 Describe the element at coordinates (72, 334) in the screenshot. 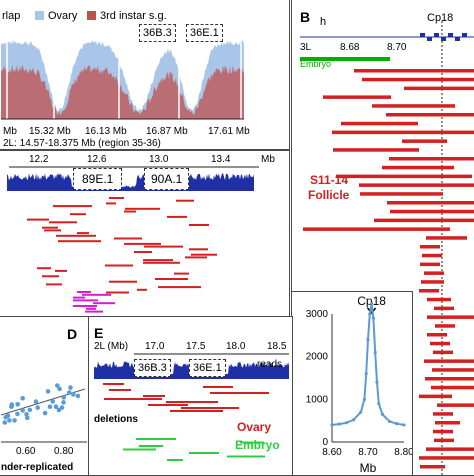

I see `panel-d-label: D` at that location.